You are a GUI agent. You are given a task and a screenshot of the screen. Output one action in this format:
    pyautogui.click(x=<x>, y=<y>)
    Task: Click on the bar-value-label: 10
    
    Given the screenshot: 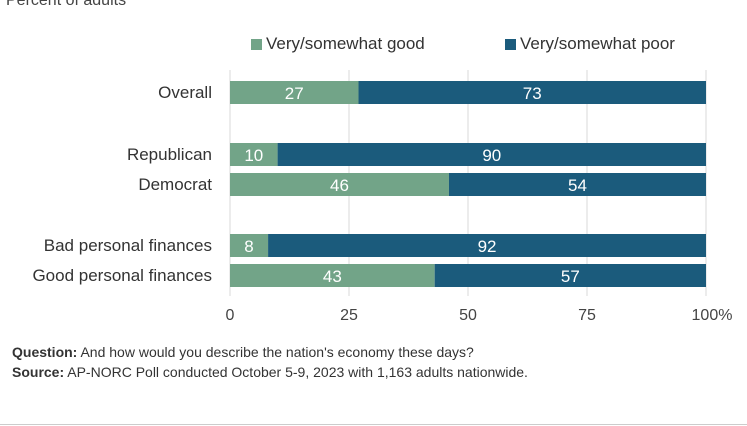 What is the action you would take?
    pyautogui.click(x=253, y=155)
    